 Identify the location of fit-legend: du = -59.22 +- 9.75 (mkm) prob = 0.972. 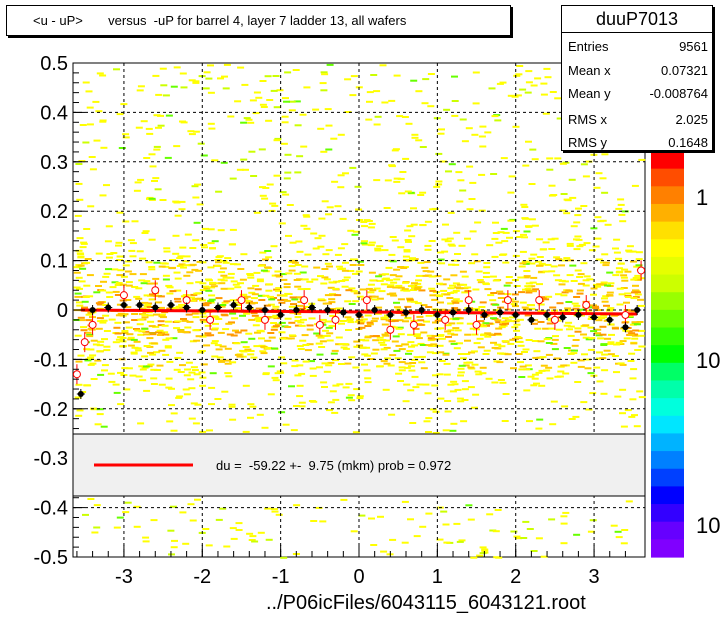
(359, 465).